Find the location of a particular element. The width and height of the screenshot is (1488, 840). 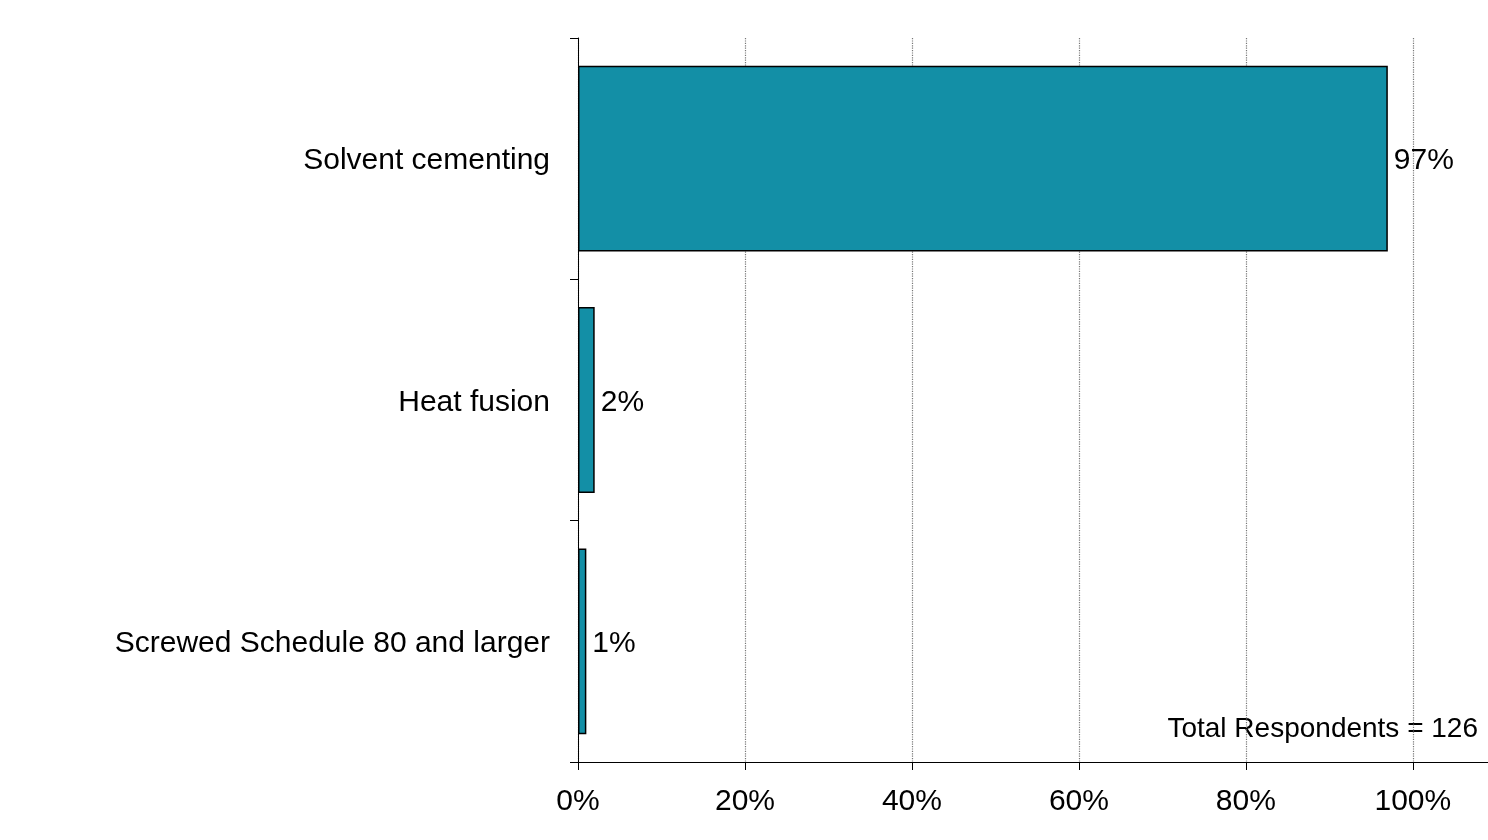

y-tick-label: Heat fusion is located at coordinates (474, 400).